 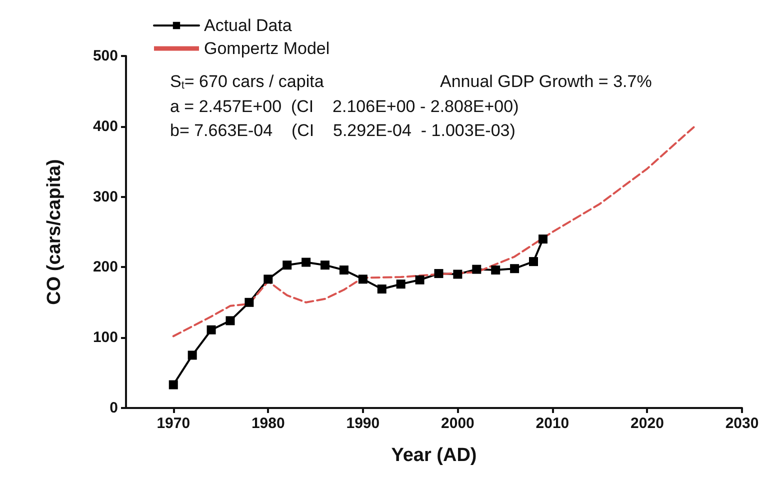 What do you see at coordinates (105, 337) in the screenshot?
I see `y-tick-label: 100` at bounding box center [105, 337].